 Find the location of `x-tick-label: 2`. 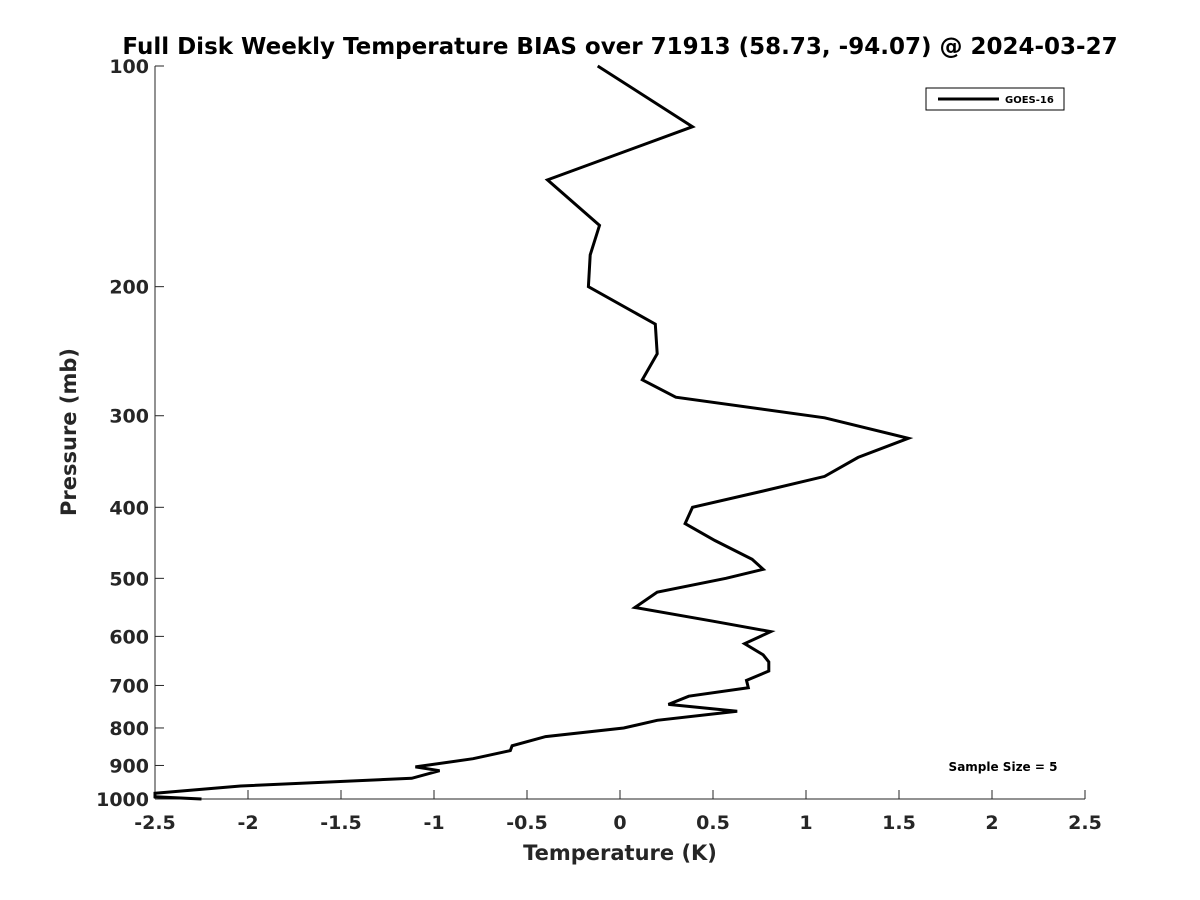

x-tick-label: 2 is located at coordinates (991, 823).